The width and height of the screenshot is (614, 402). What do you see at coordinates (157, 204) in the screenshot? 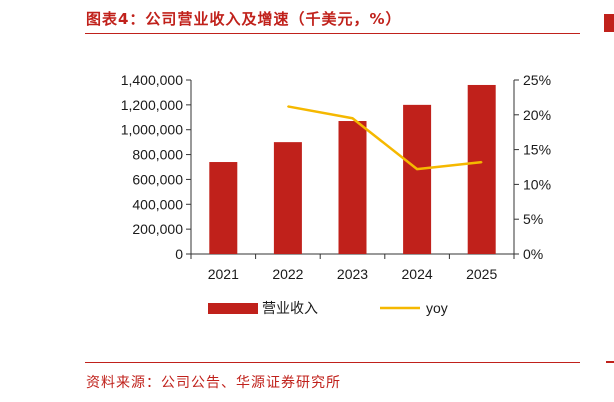
I see `left-tick-label: 400,000` at bounding box center [157, 204].